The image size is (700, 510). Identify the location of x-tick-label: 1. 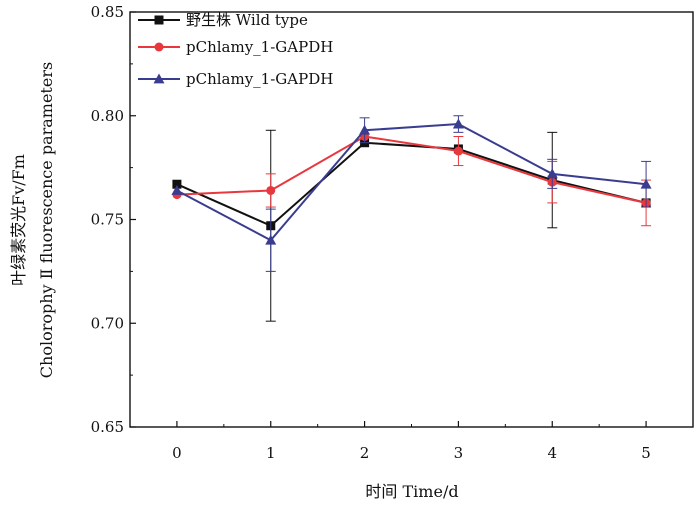
(271, 453).